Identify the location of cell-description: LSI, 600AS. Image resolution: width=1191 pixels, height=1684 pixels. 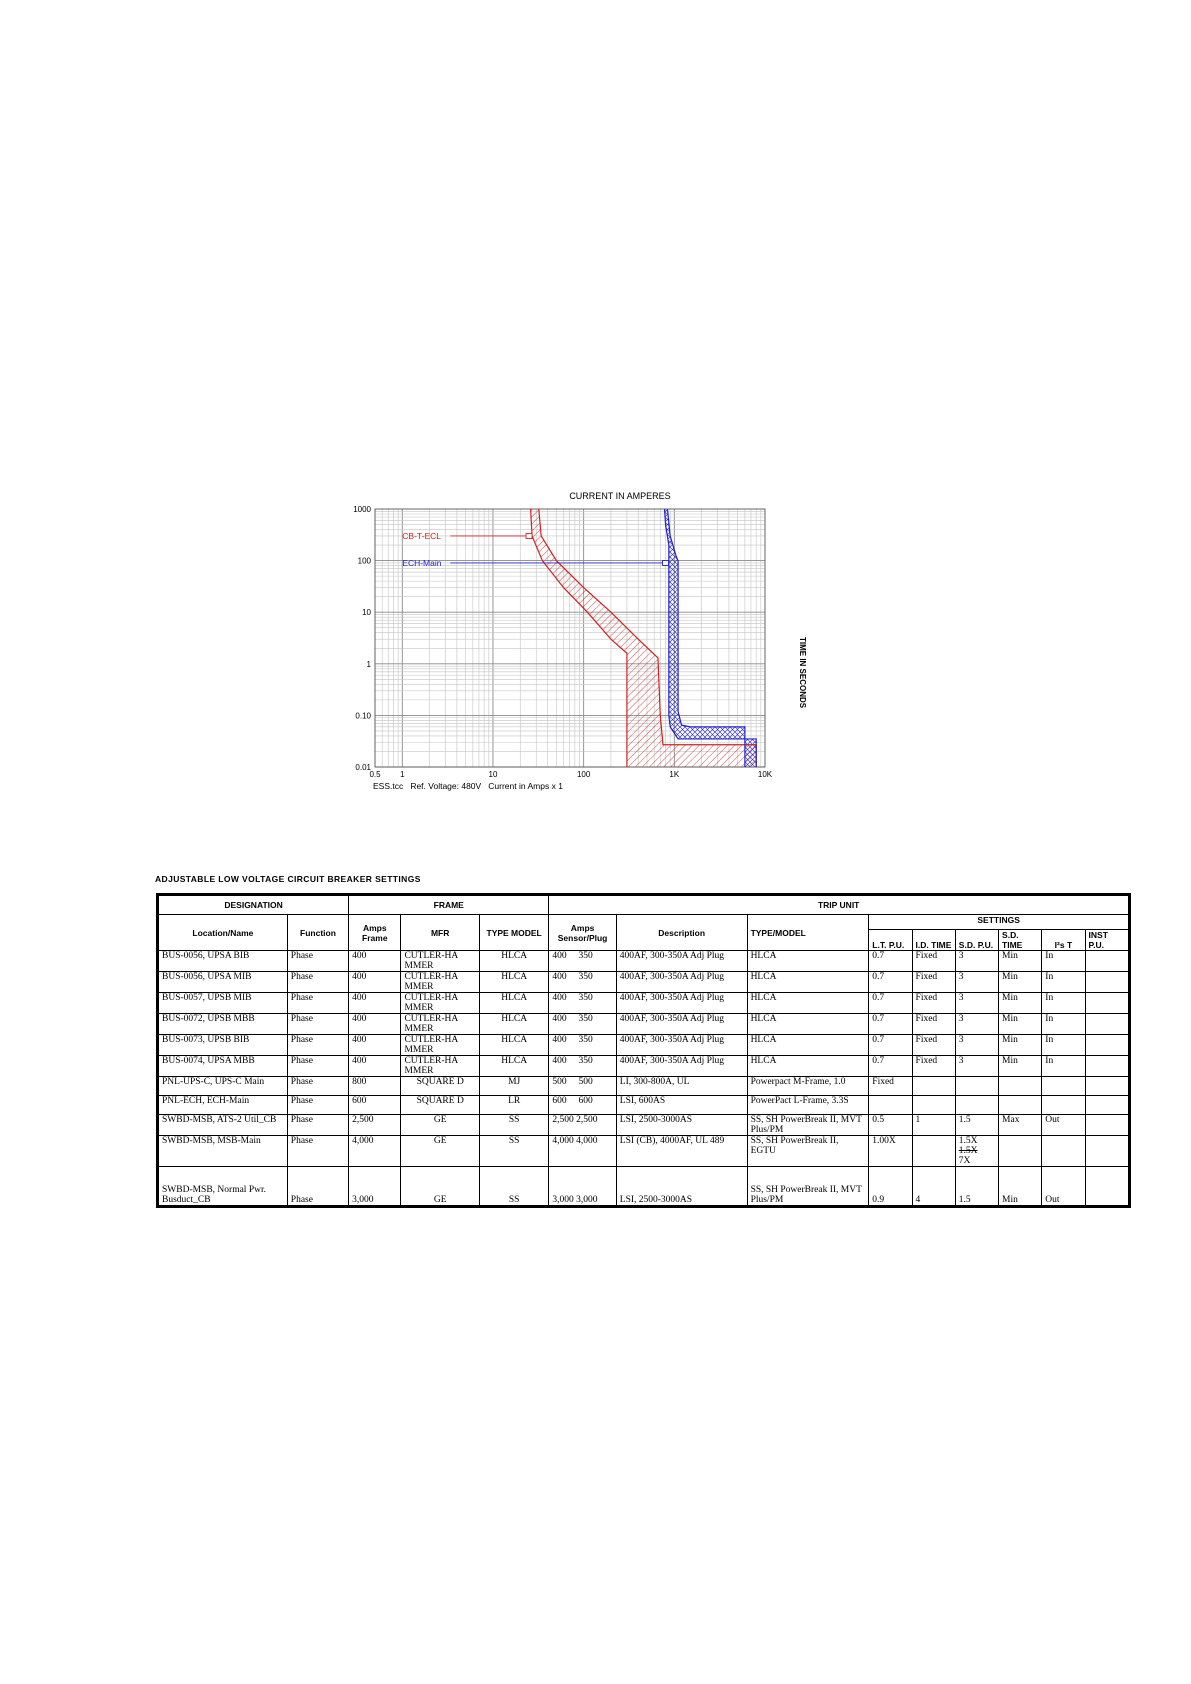
(681, 1105).